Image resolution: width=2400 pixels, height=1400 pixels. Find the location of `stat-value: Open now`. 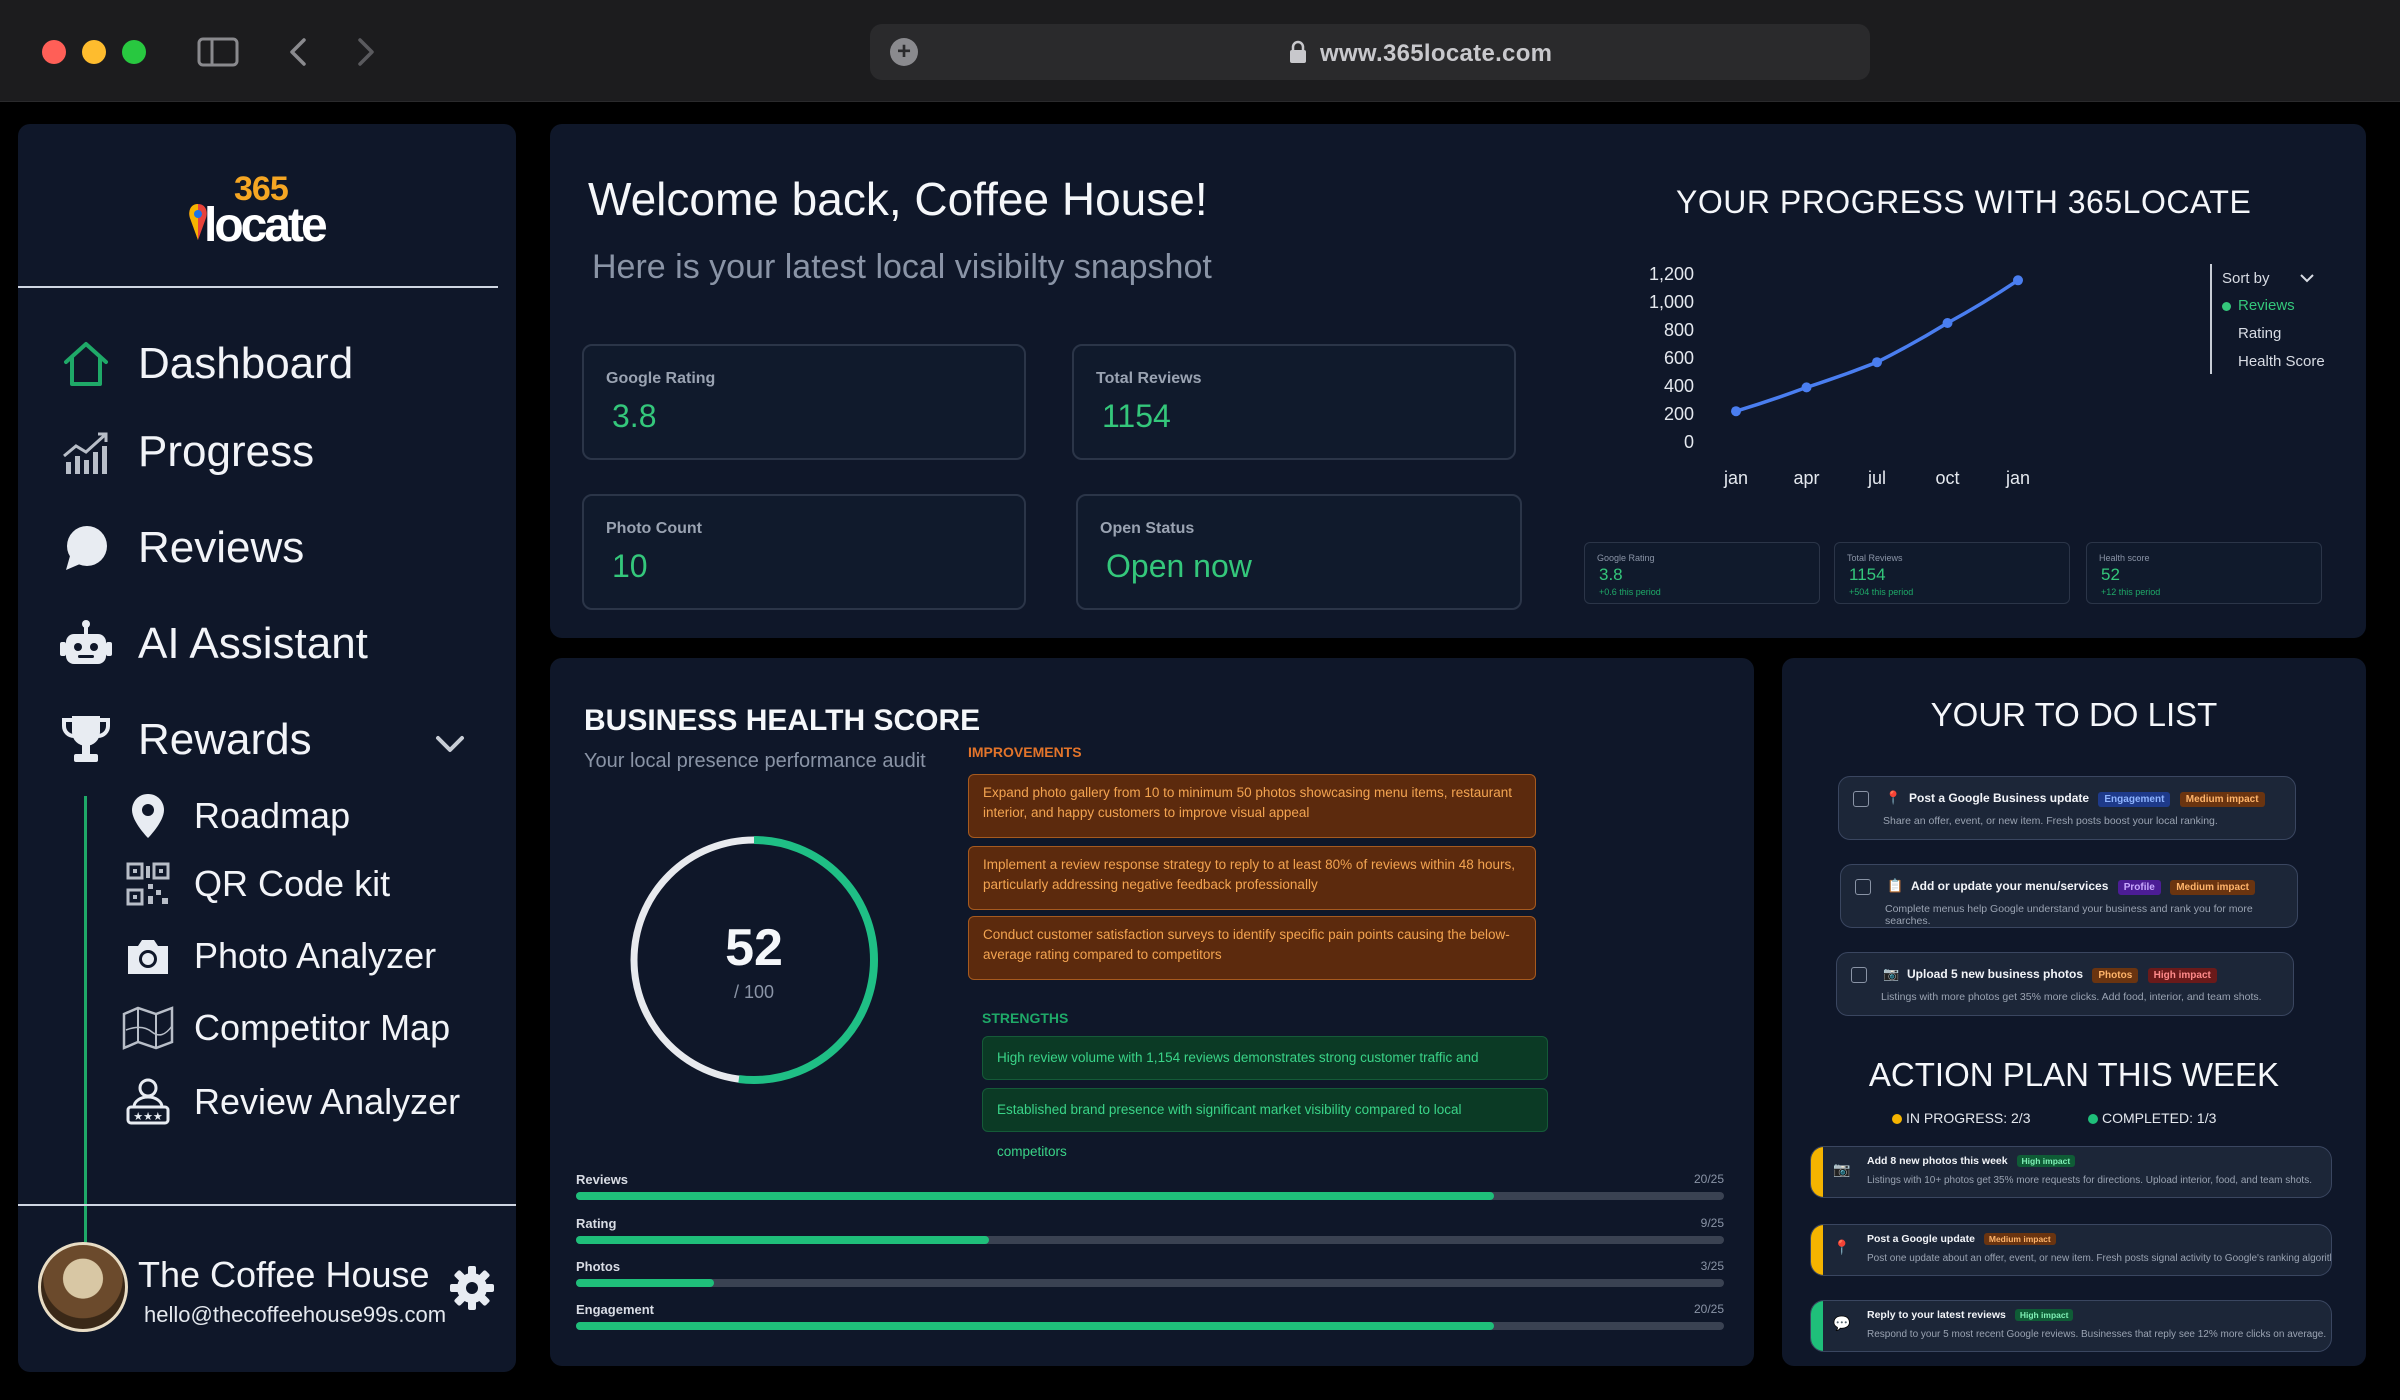

stat-value: Open now is located at coordinates (1179, 566).